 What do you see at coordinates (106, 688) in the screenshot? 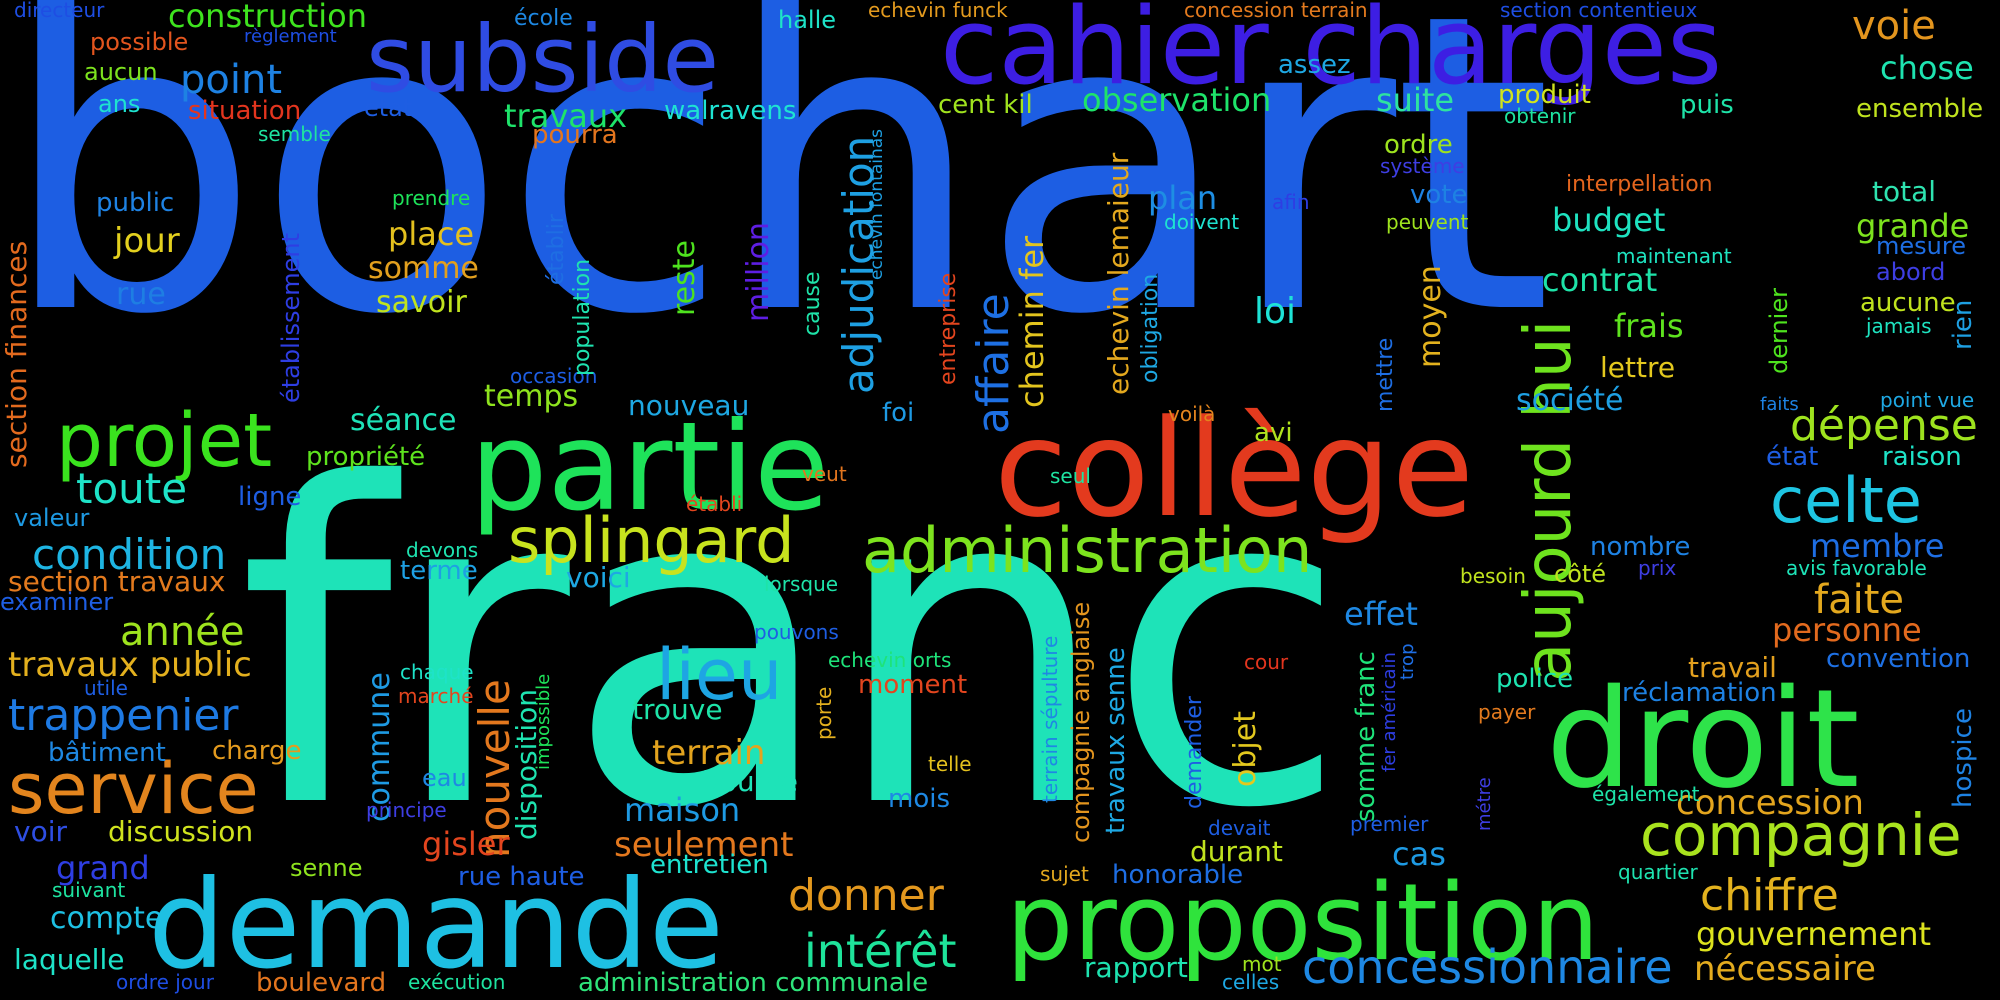
I see `word-utile: utile` at bounding box center [106, 688].